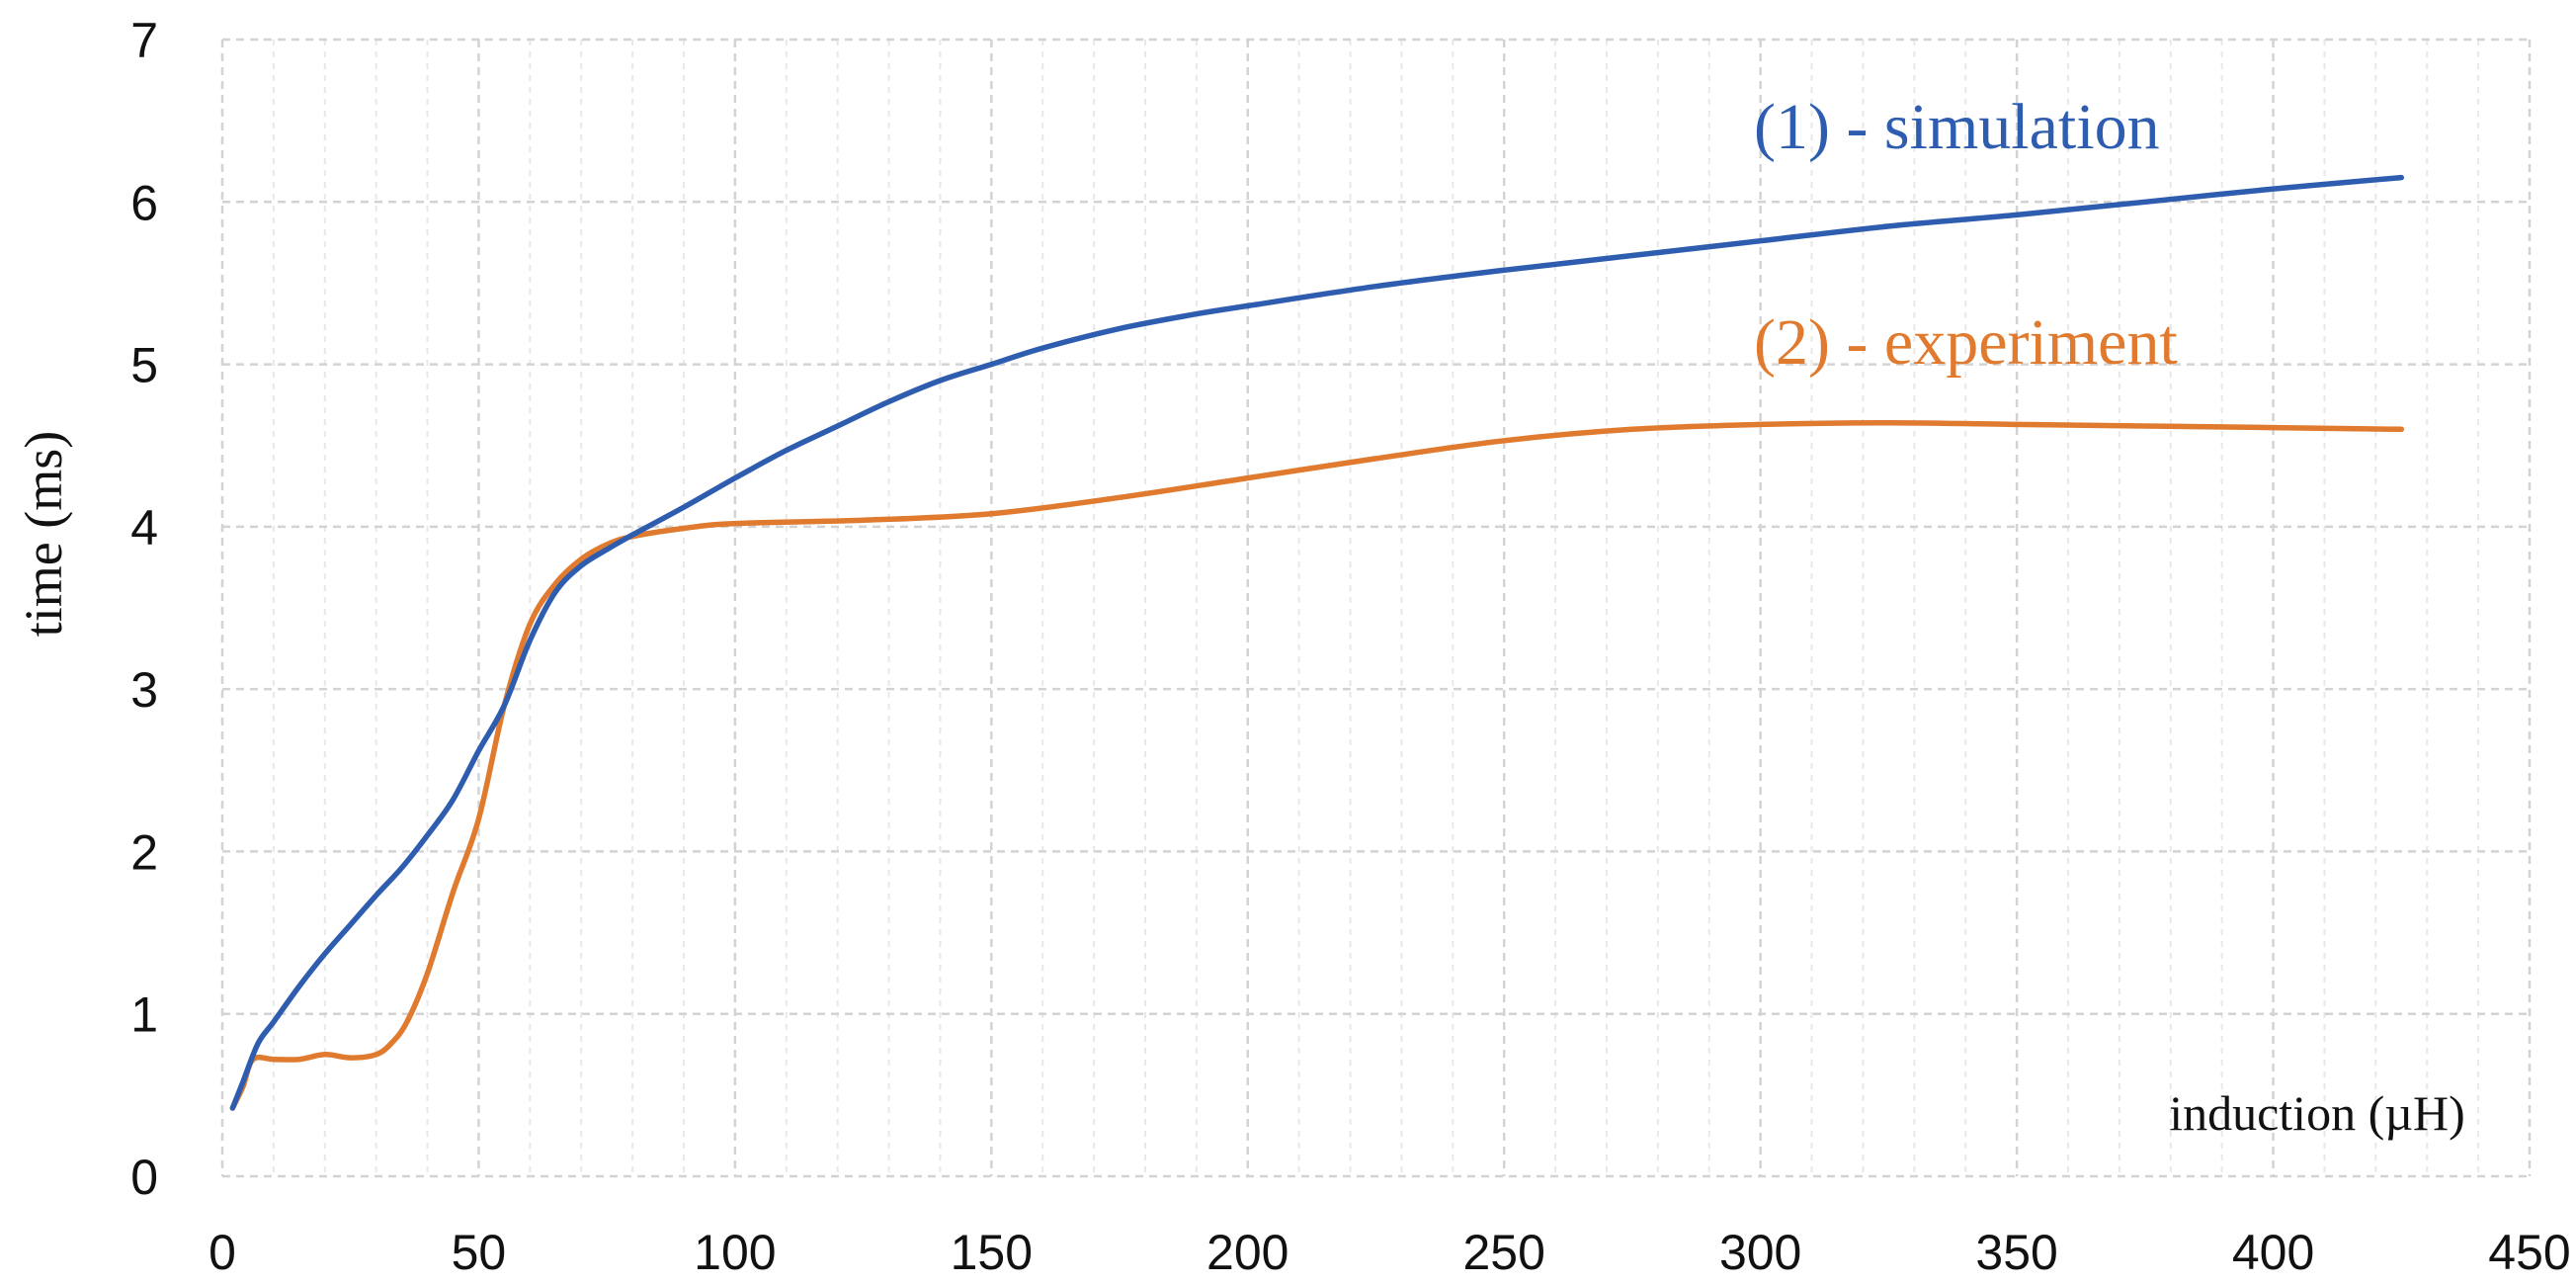  Describe the element at coordinates (2016, 1252) in the screenshot. I see `x-tick-label: 350` at that location.